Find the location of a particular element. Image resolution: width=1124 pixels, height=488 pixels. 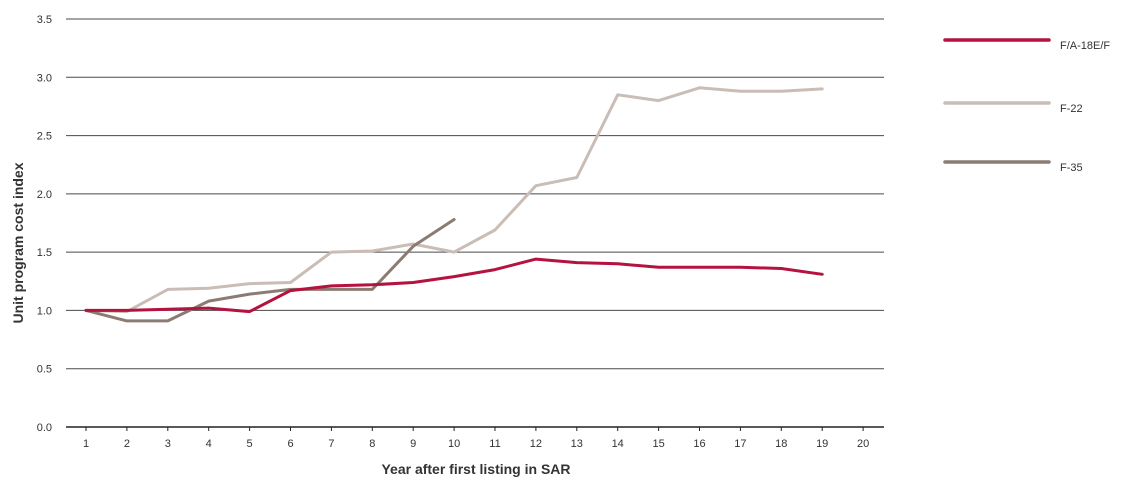

series-line-f-a-18e-f is located at coordinates (454, 285).